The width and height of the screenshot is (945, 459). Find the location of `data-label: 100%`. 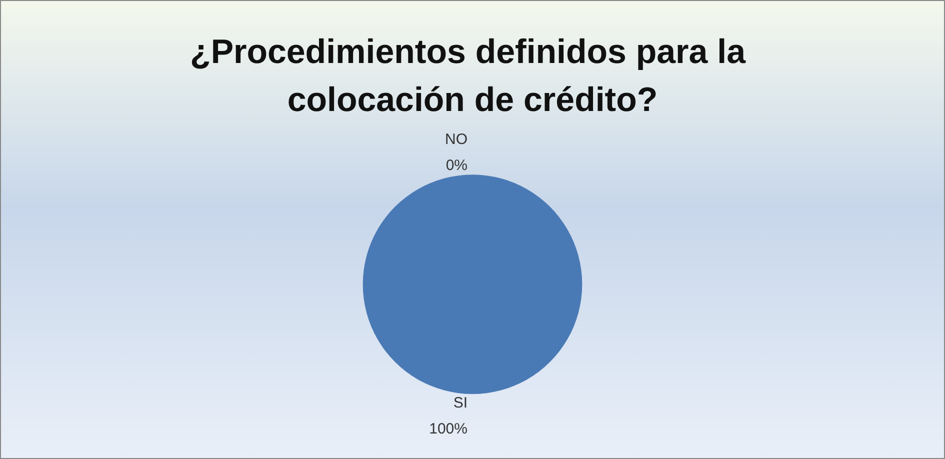

data-label: 100% is located at coordinates (448, 429).